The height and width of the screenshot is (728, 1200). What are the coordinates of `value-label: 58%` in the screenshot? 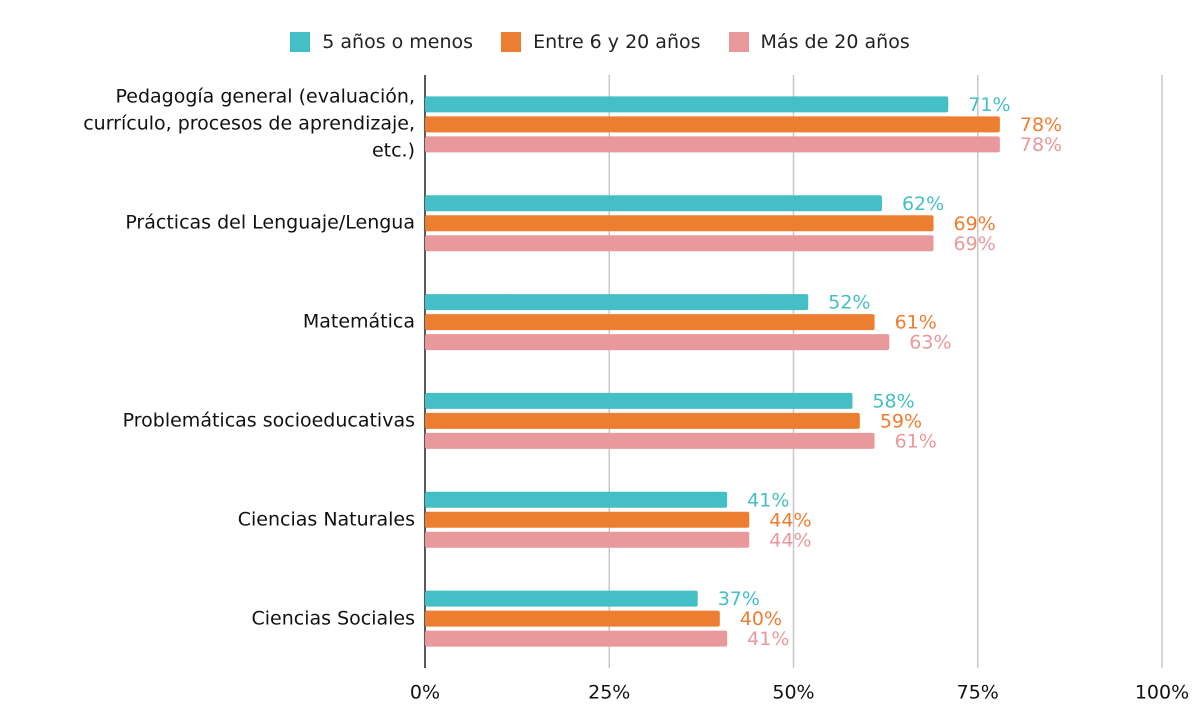 It's located at (893, 401).